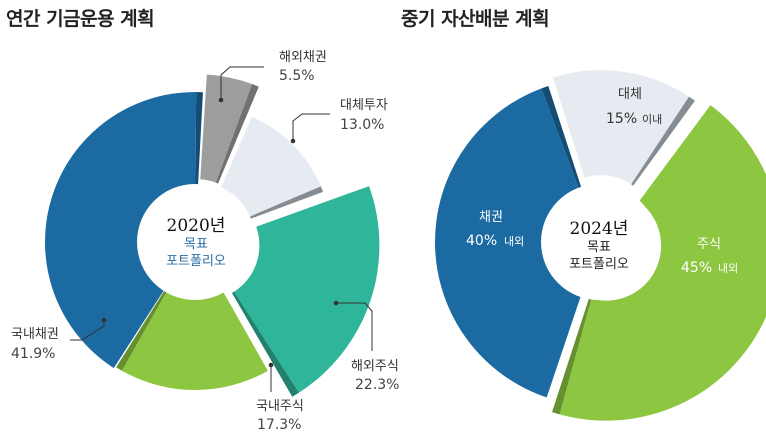 The width and height of the screenshot is (766, 439). I want to click on label-해외주식: 해외주식 22.3%, so click(366, 346).